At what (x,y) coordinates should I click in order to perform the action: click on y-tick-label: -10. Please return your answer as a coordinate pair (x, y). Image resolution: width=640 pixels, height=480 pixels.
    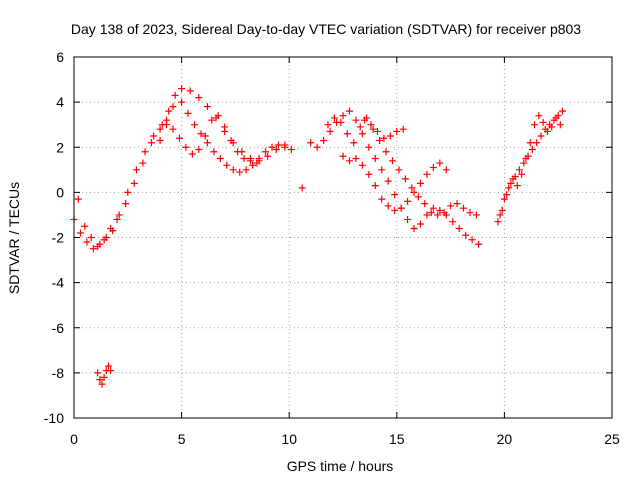
    Looking at the image, I should click on (54, 418).